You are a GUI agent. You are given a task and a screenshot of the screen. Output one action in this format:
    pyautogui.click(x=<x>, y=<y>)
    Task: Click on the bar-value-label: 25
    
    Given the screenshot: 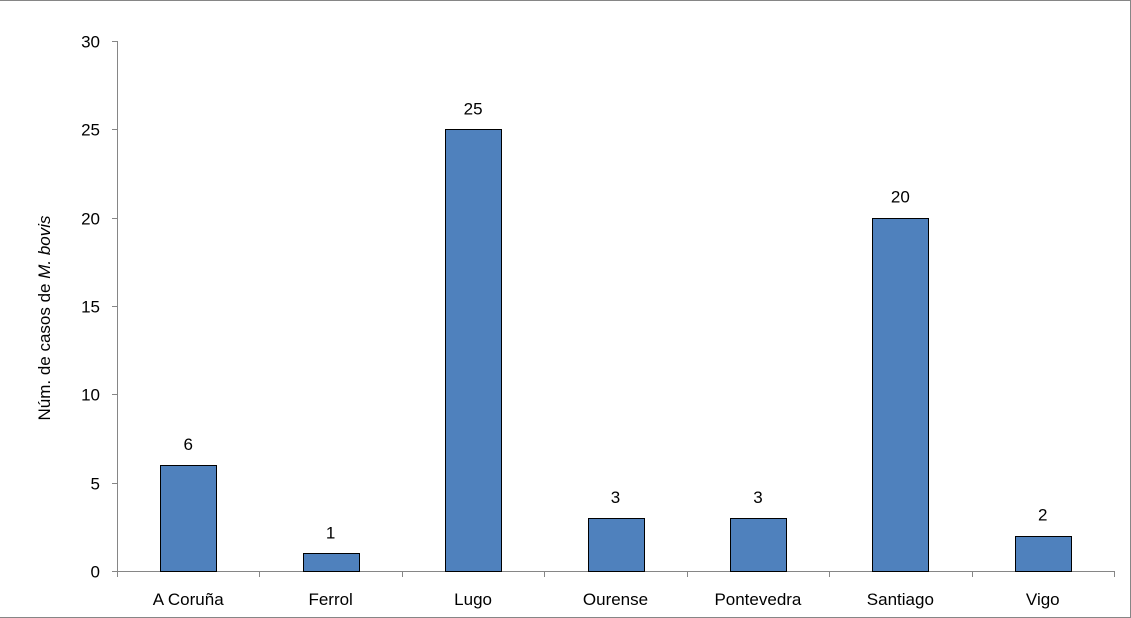 What is the action you would take?
    pyautogui.click(x=473, y=108)
    